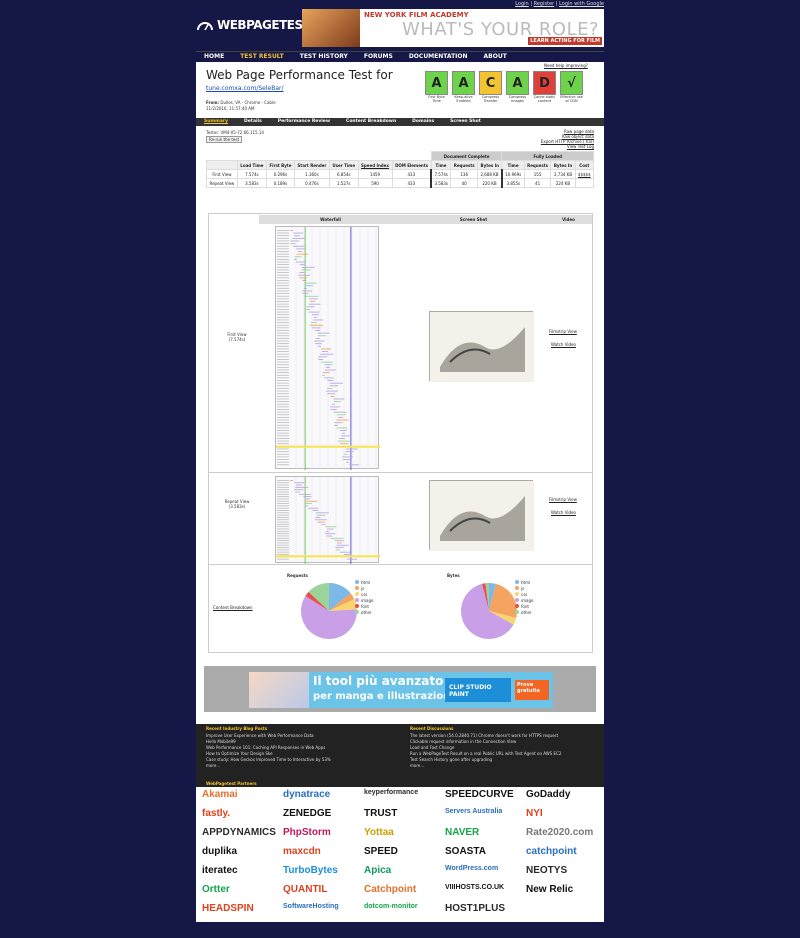 The image size is (800, 938). Describe the element at coordinates (379, 832) in the screenshot. I see `partner-logo: Yottaa` at that location.